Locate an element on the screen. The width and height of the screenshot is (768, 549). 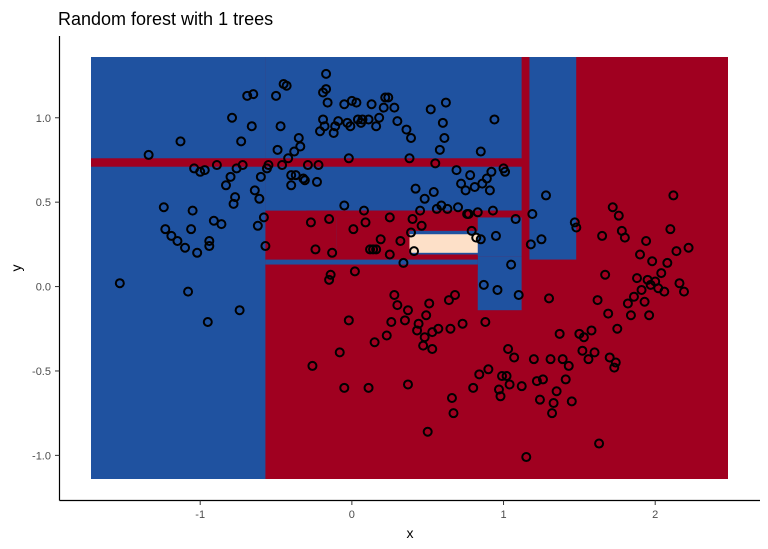
y-tick-label: 0.5 is located at coordinates (43, 203).